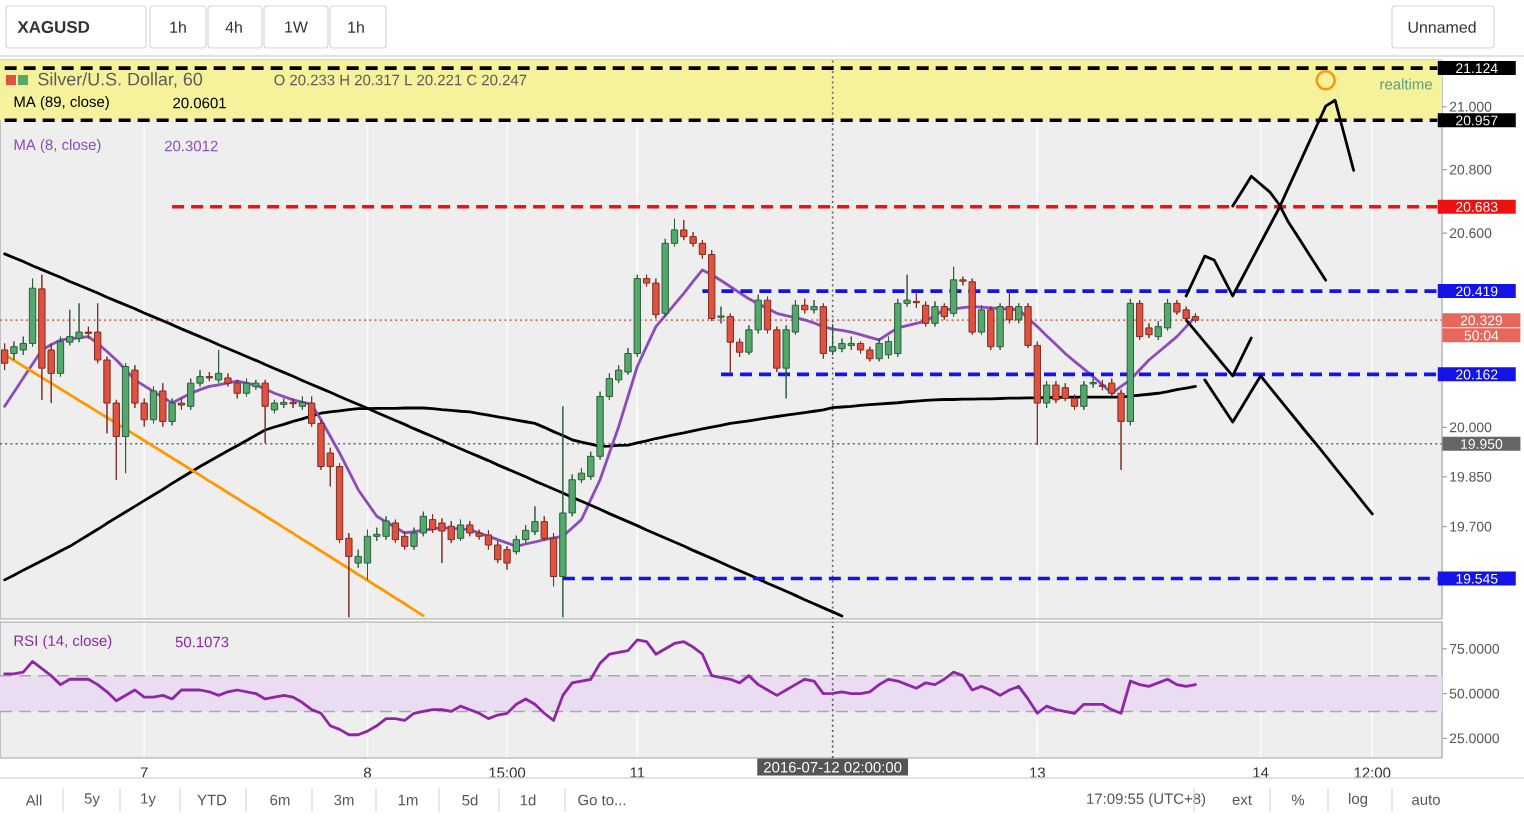 This screenshot has height=822, width=1524. Describe the element at coordinates (4, 356) in the screenshot. I see `candlestick` at that location.